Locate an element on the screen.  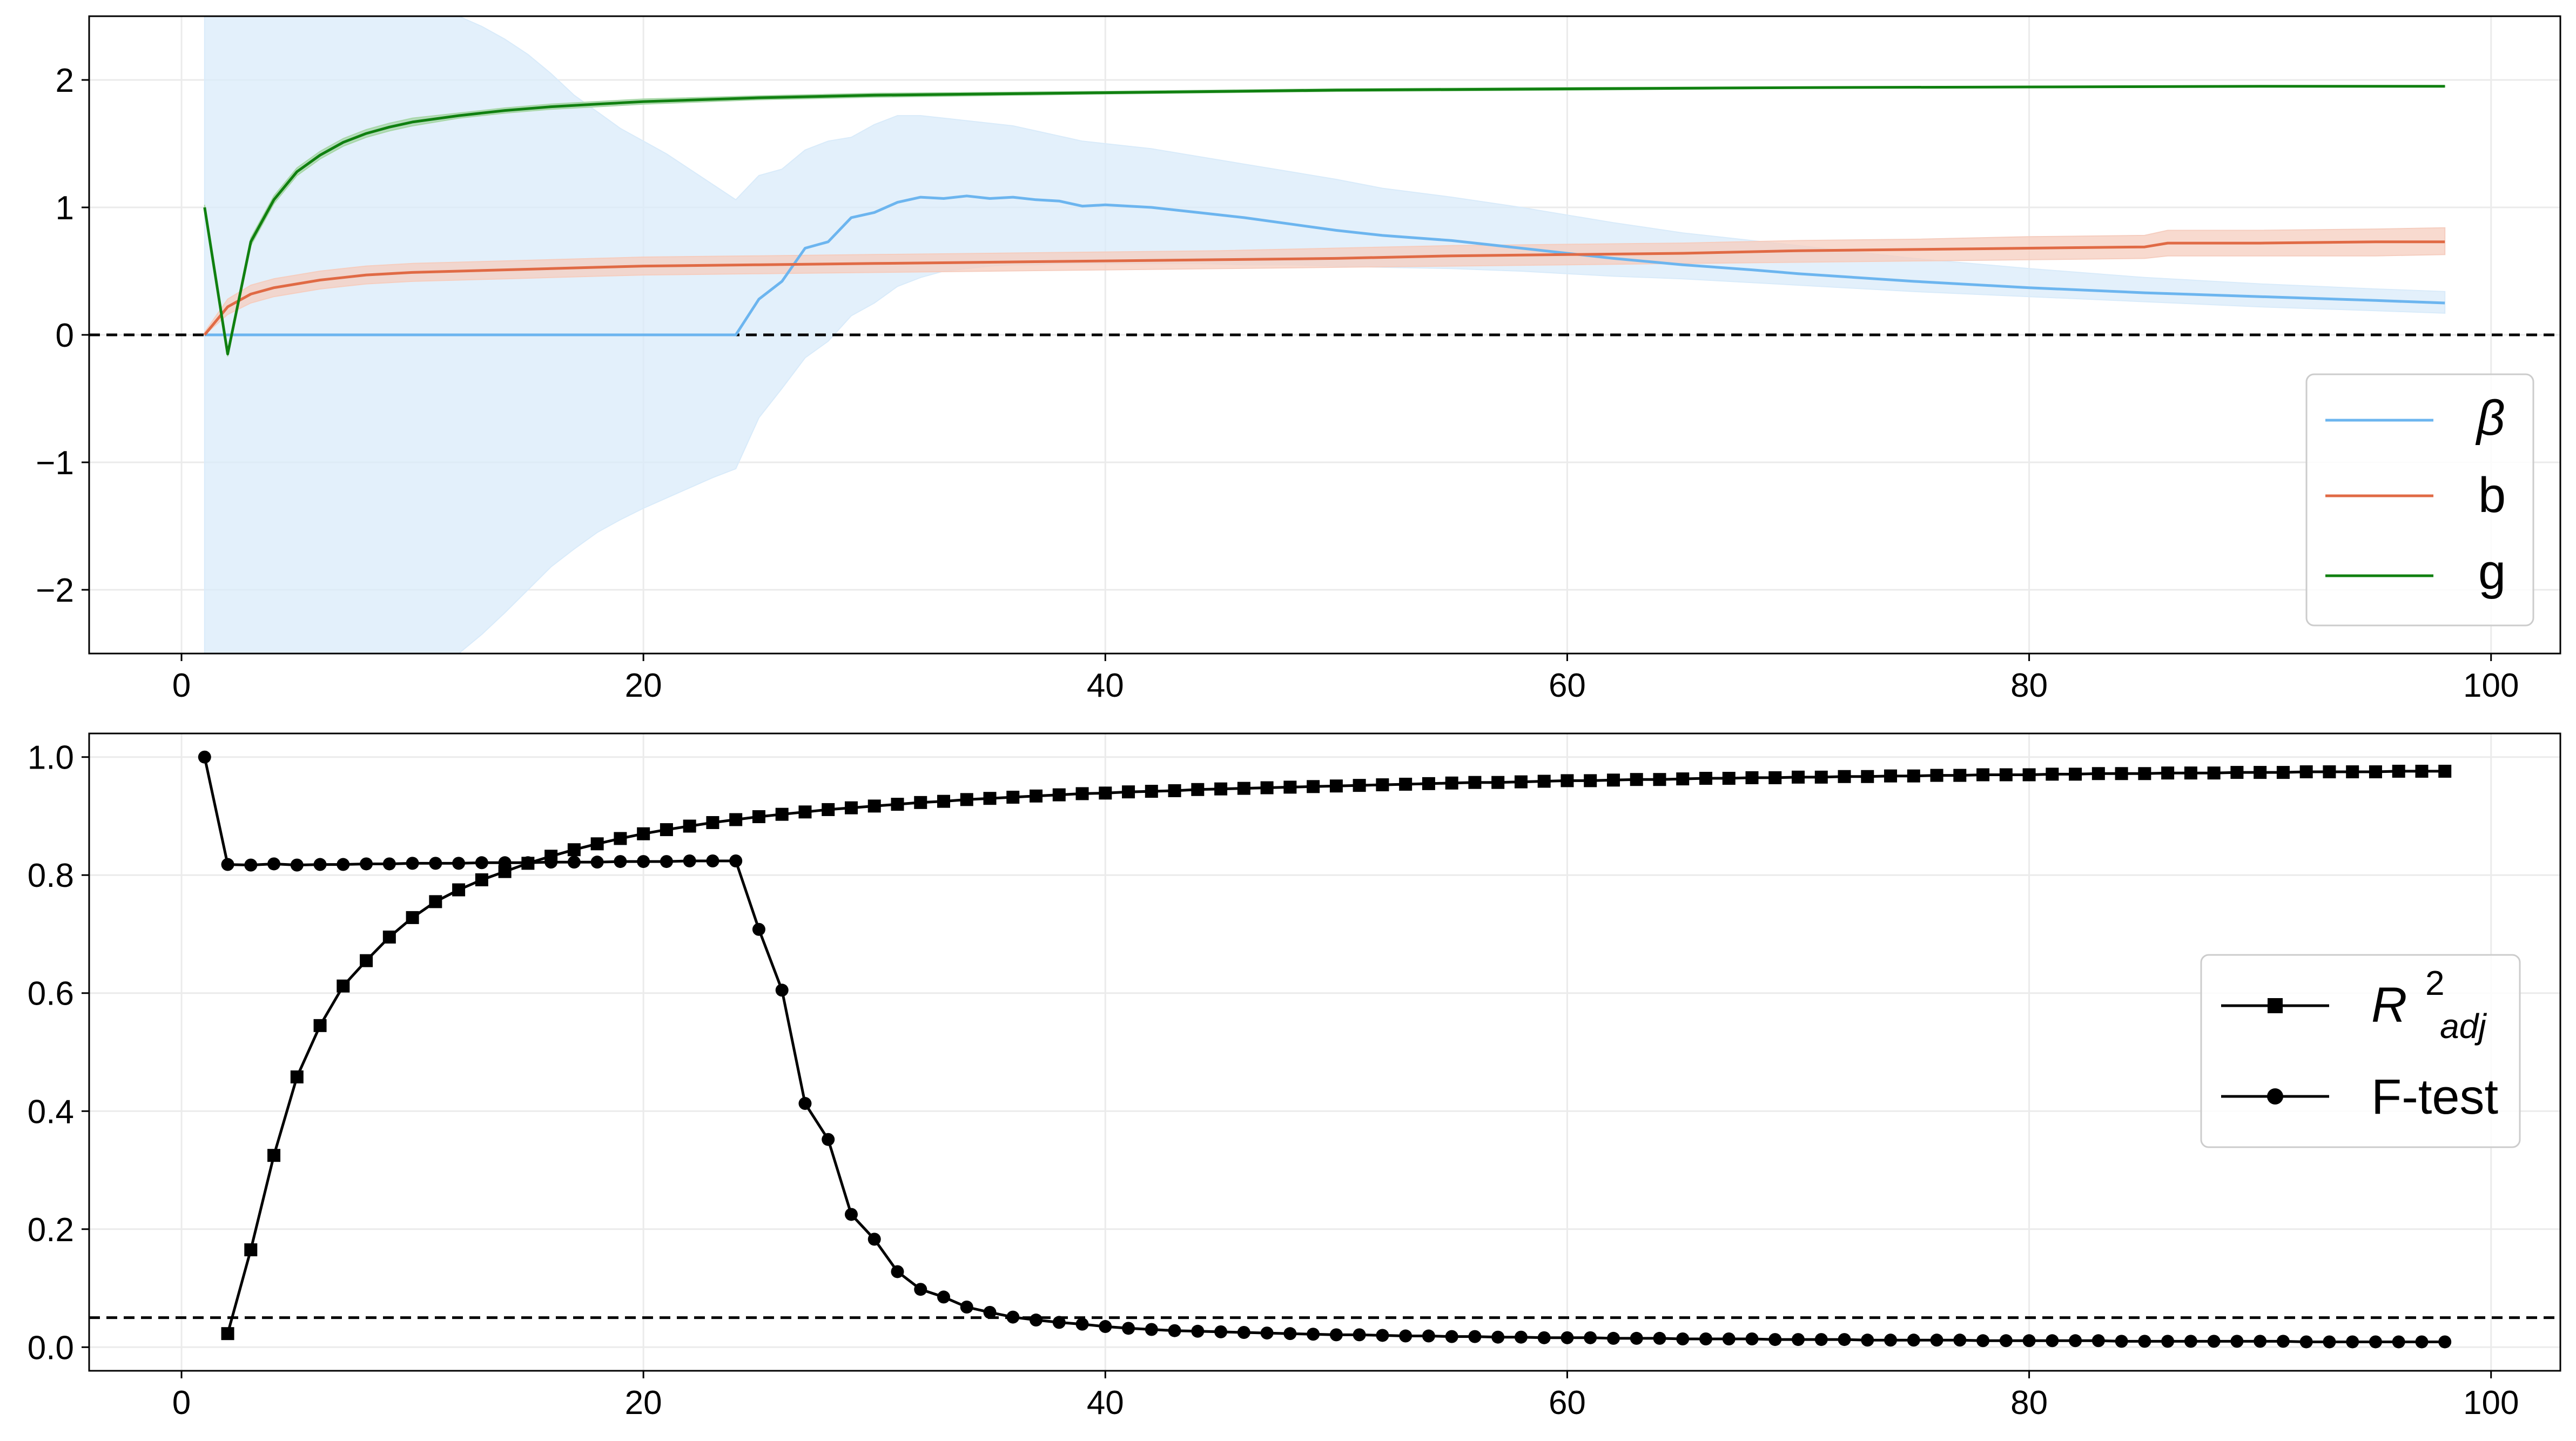
legend-b-label: b is located at coordinates (2492, 495).